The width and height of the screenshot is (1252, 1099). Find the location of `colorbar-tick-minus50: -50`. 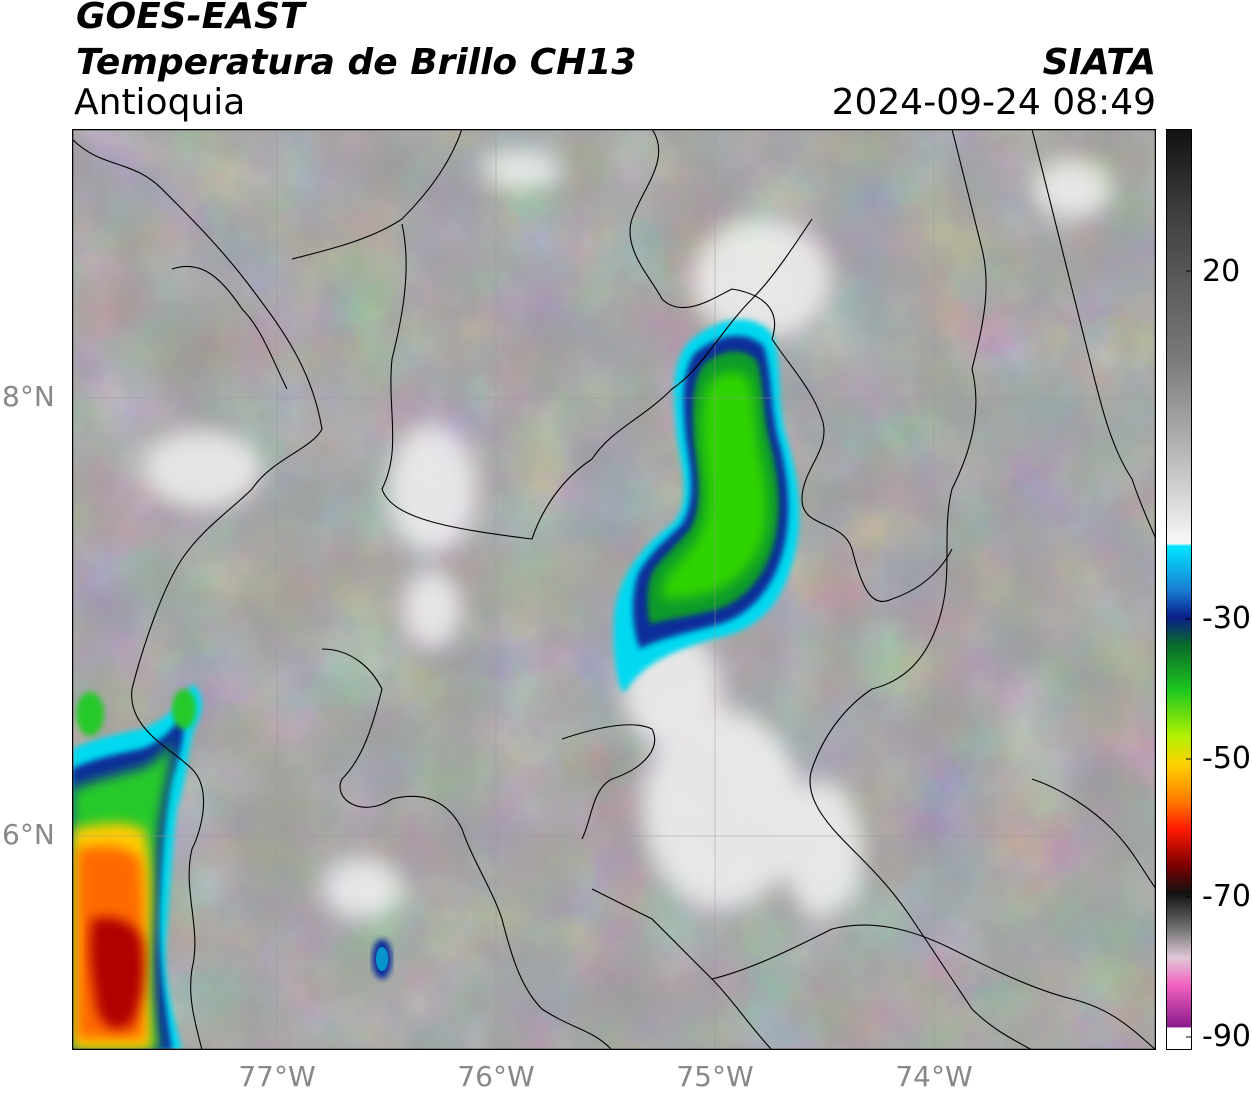

colorbar-tick-minus50: -50 is located at coordinates (1226, 758).